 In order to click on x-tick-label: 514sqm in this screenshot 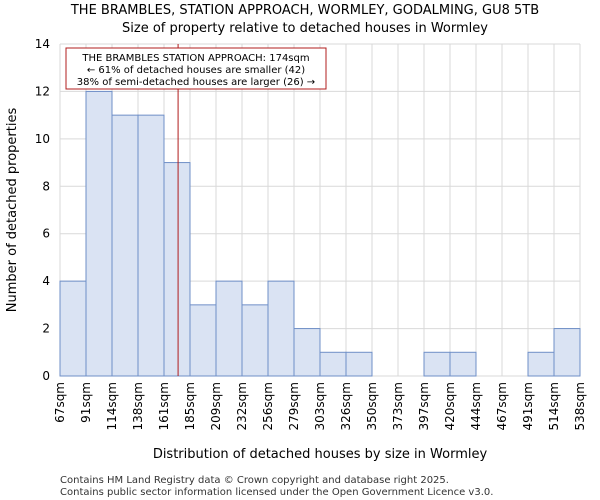, I will do `click(554, 406)`.